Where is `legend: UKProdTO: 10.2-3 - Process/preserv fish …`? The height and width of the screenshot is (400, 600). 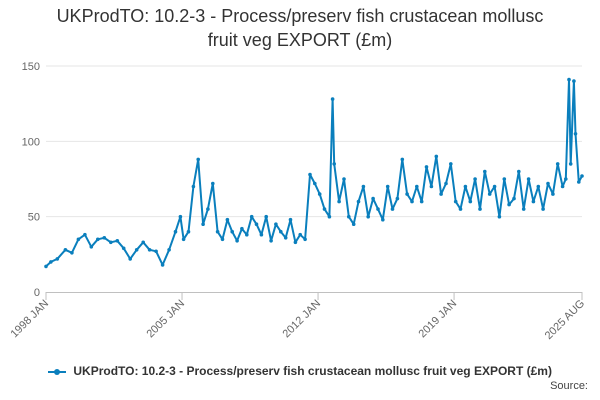
legend: UKProdTO: 10.2-3 - Process/preserv fish … is located at coordinates (300, 371).